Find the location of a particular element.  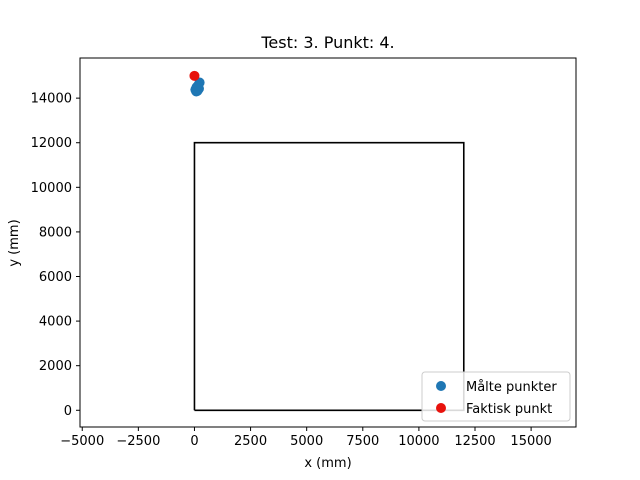

y-tick-label: 10000 is located at coordinates (51, 188).